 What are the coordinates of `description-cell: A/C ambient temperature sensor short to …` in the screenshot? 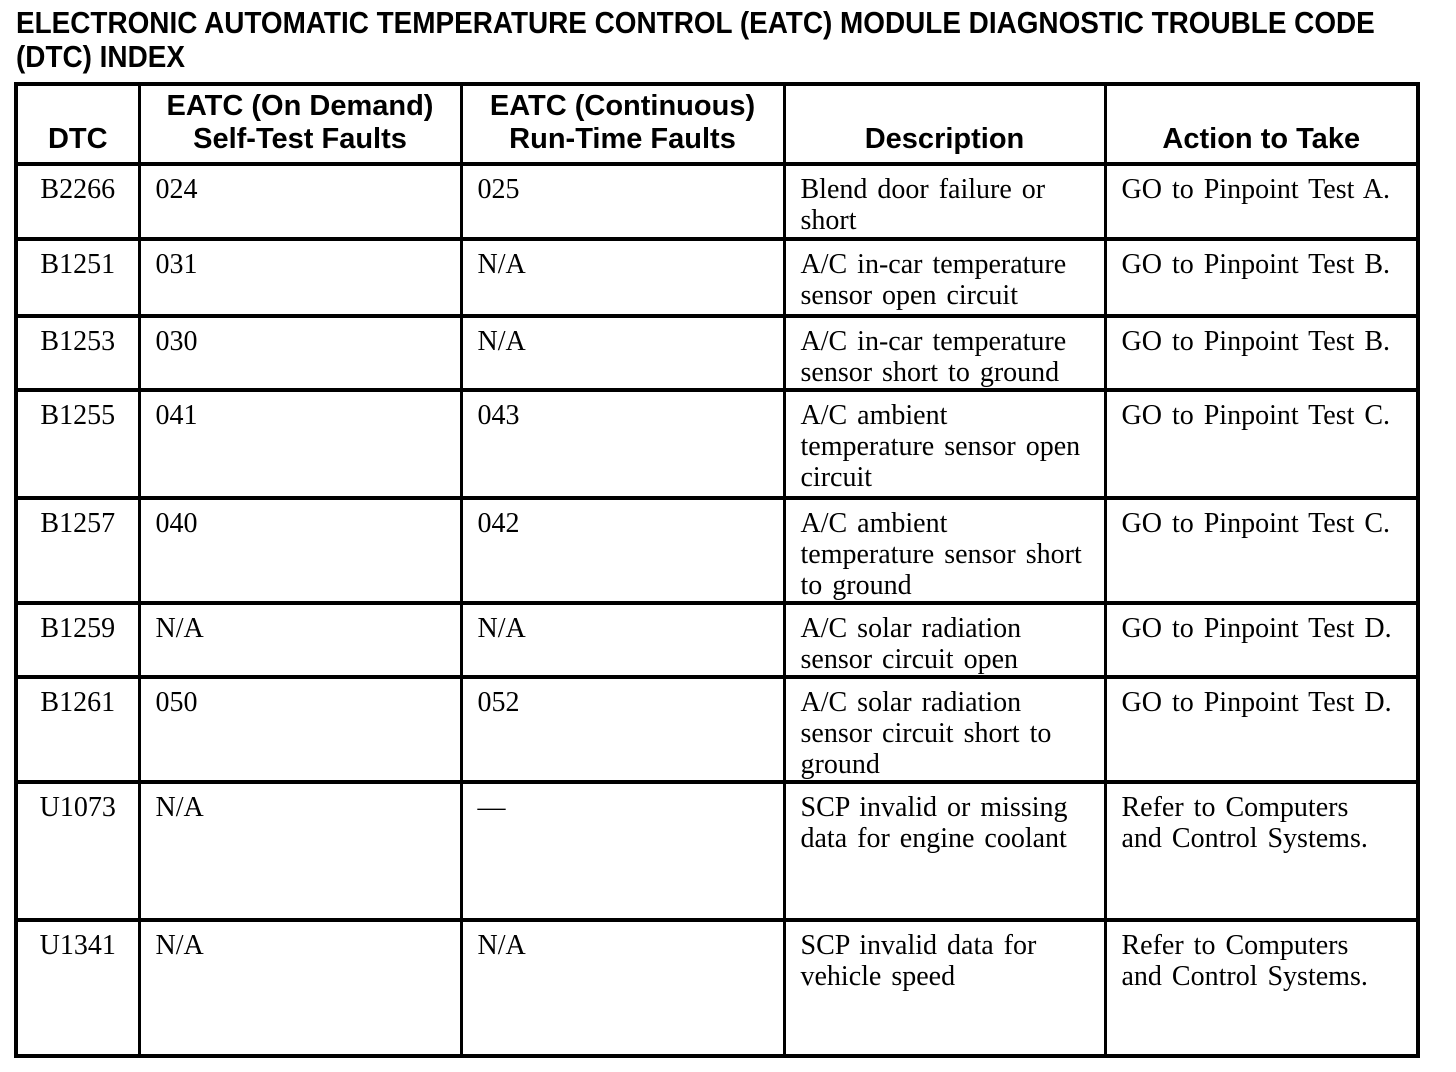 It's located at (944, 550).